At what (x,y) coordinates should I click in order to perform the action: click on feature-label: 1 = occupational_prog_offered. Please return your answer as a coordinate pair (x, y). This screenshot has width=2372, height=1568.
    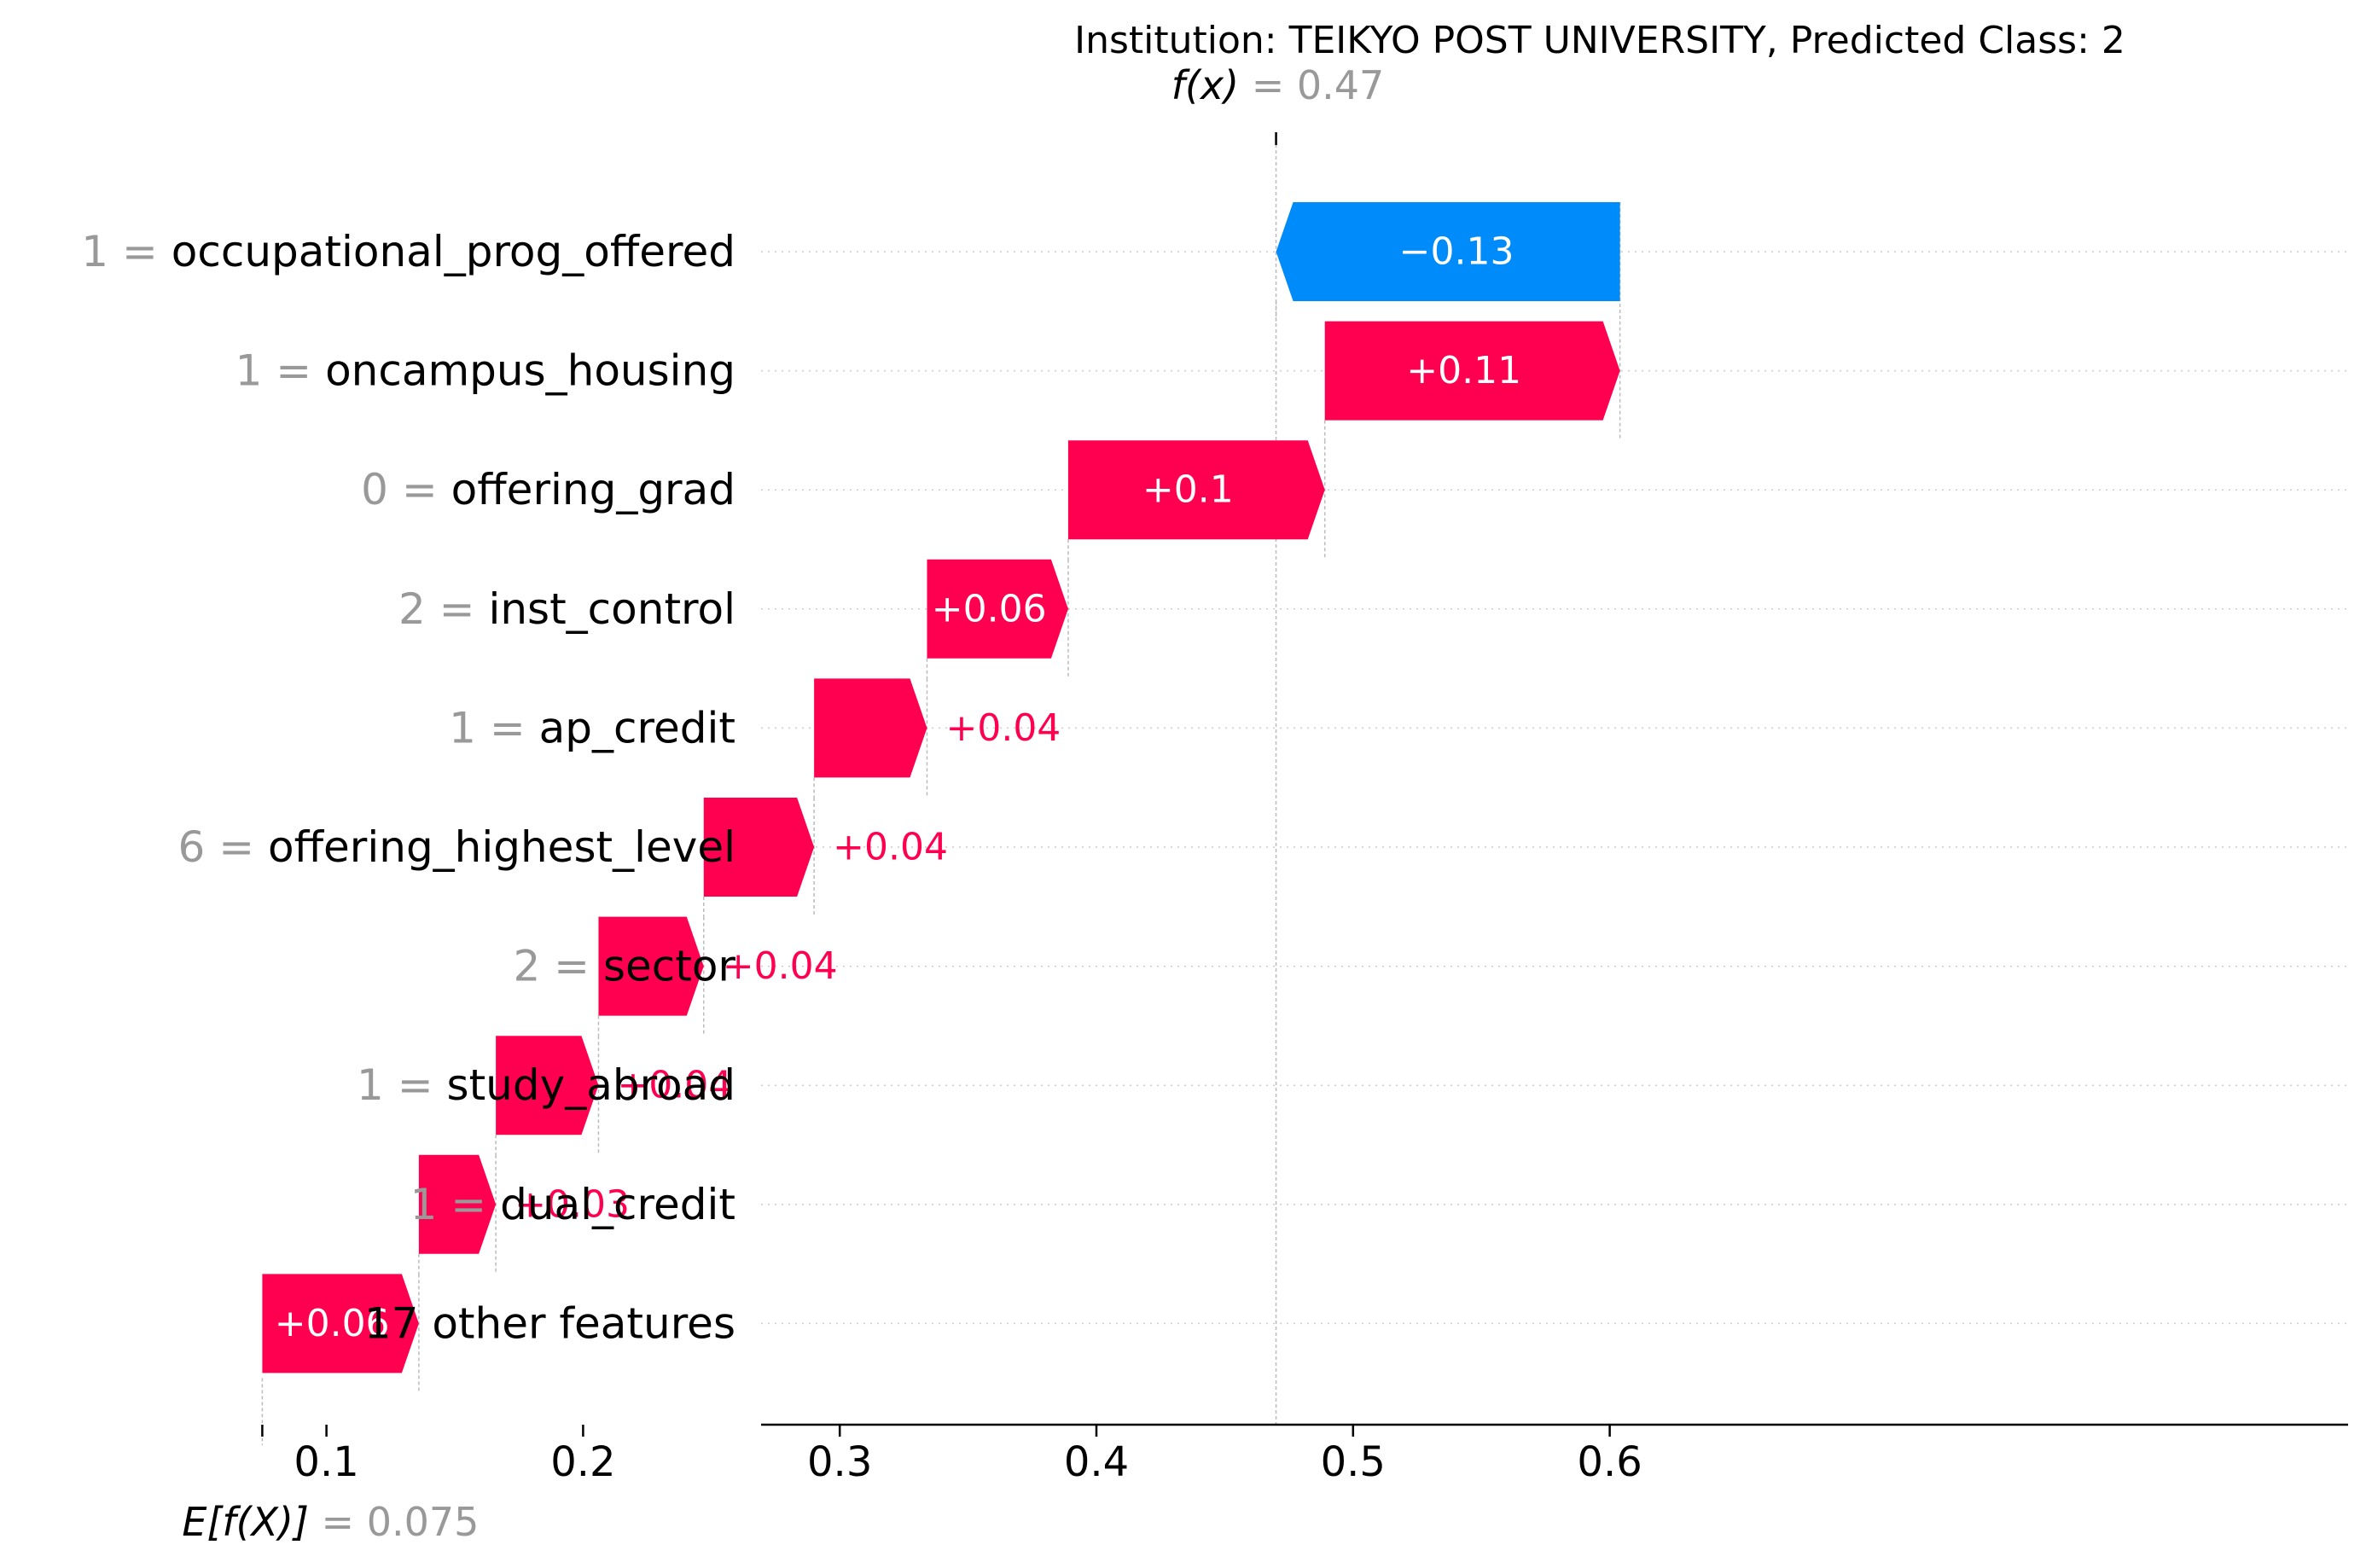
    Looking at the image, I should click on (408, 251).